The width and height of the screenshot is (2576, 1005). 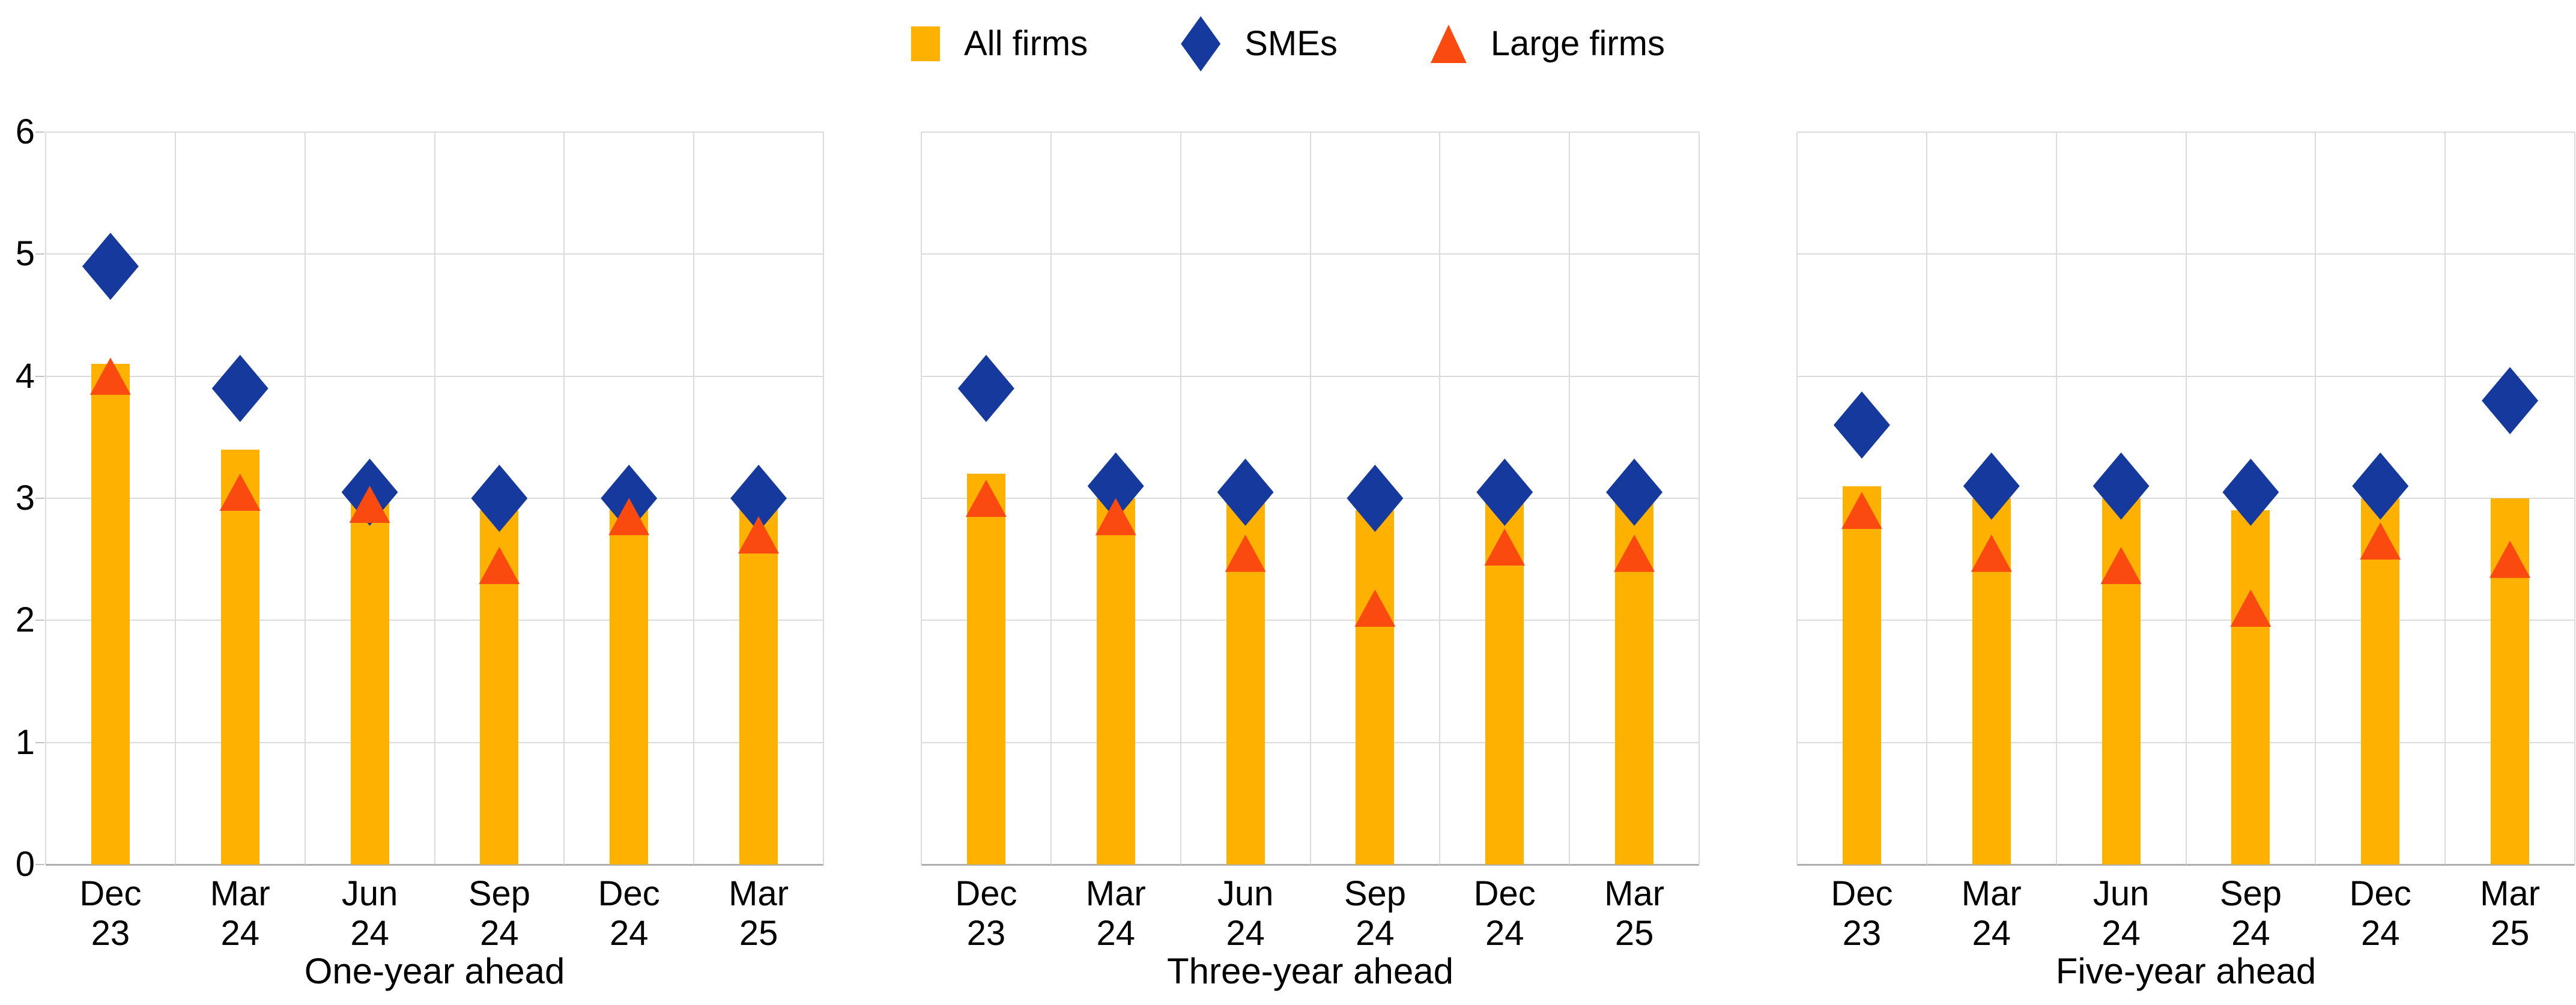 What do you see at coordinates (1201, 43) in the screenshot?
I see `diamond-icon` at bounding box center [1201, 43].